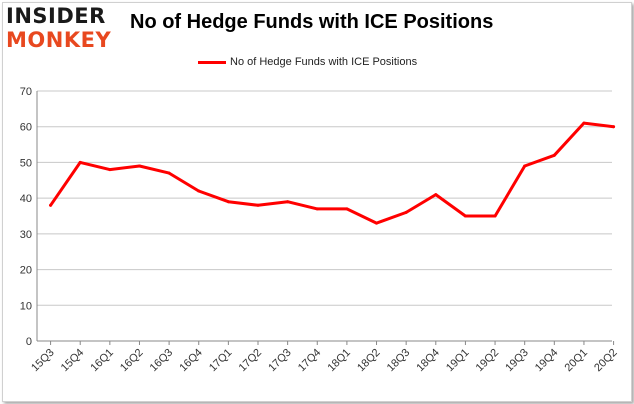 This screenshot has height=404, width=634. I want to click on x-tick-label-17Q2: 17Q2, so click(251, 361).